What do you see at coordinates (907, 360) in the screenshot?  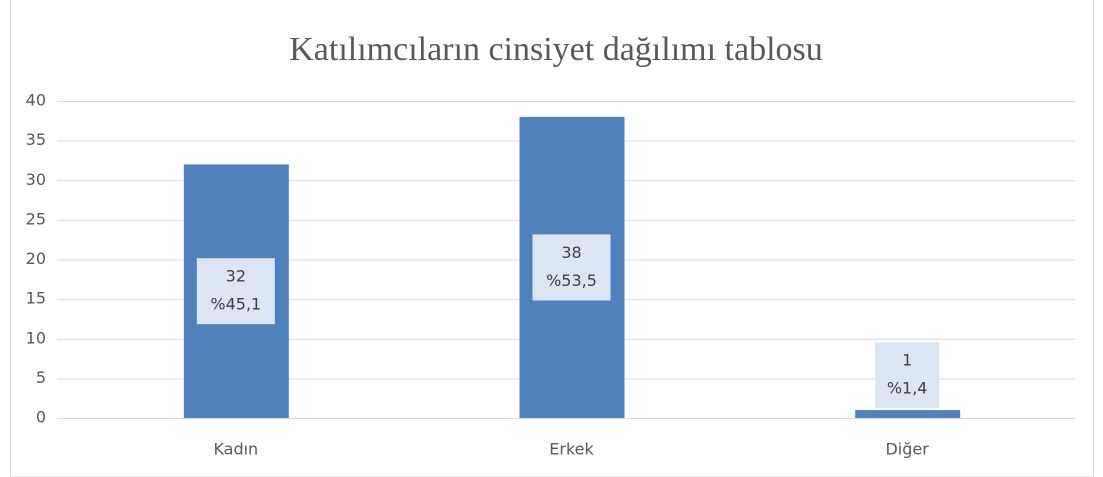 I see `data-label: 1` at bounding box center [907, 360].